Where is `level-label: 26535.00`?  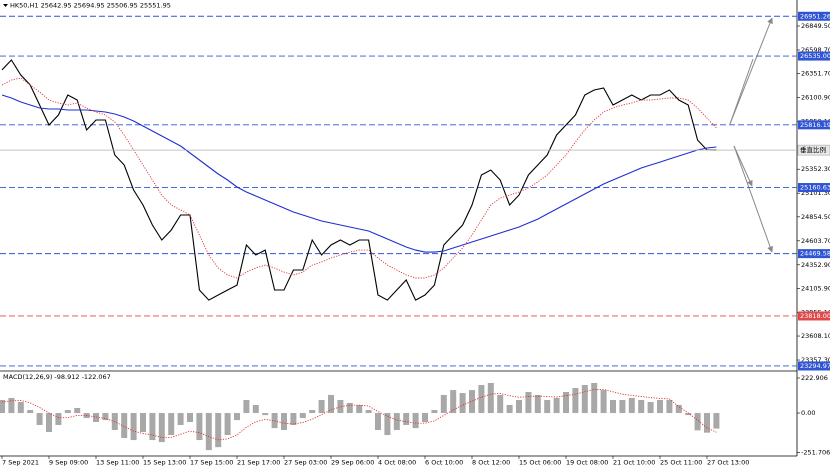 level-label: 26535.00 is located at coordinates (815, 56).